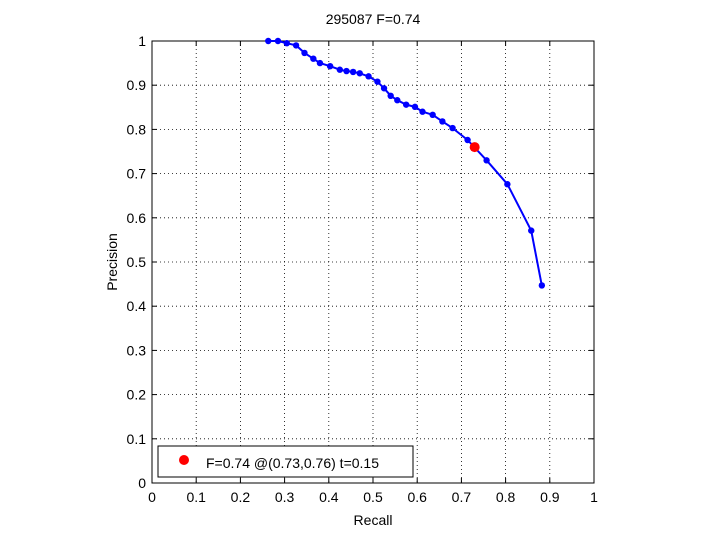 The width and height of the screenshot is (720, 540). I want to click on x-tick-labels: 0 0.1 0.2 0.3 0.4 0.5 0.6 0.7 0.8 0.9 1, so click(373, 497).